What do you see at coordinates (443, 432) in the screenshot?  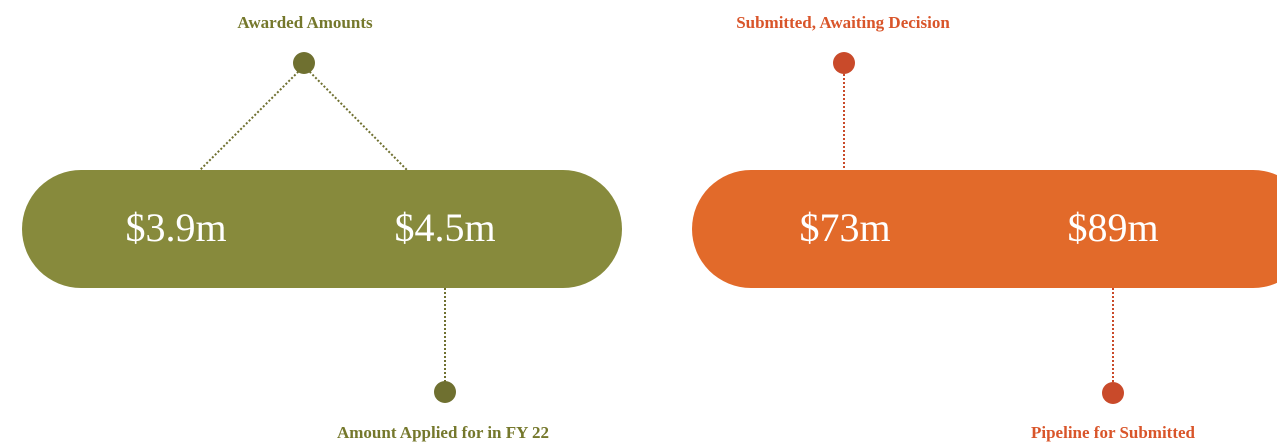 I see `bottom-label: Amount Applied for in FY 22` at bounding box center [443, 432].